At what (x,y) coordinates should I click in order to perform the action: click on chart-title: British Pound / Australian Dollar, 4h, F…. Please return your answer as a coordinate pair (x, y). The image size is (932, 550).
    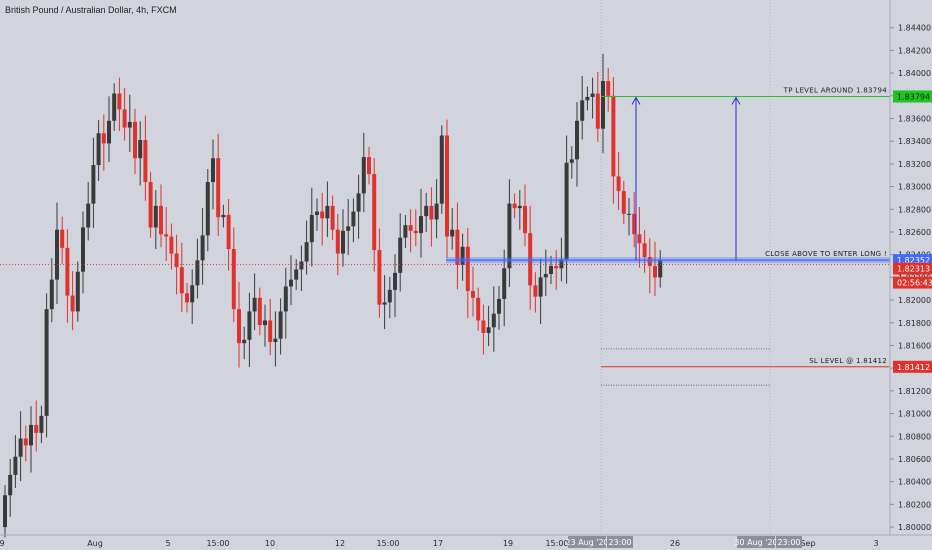
    Looking at the image, I should click on (91, 10).